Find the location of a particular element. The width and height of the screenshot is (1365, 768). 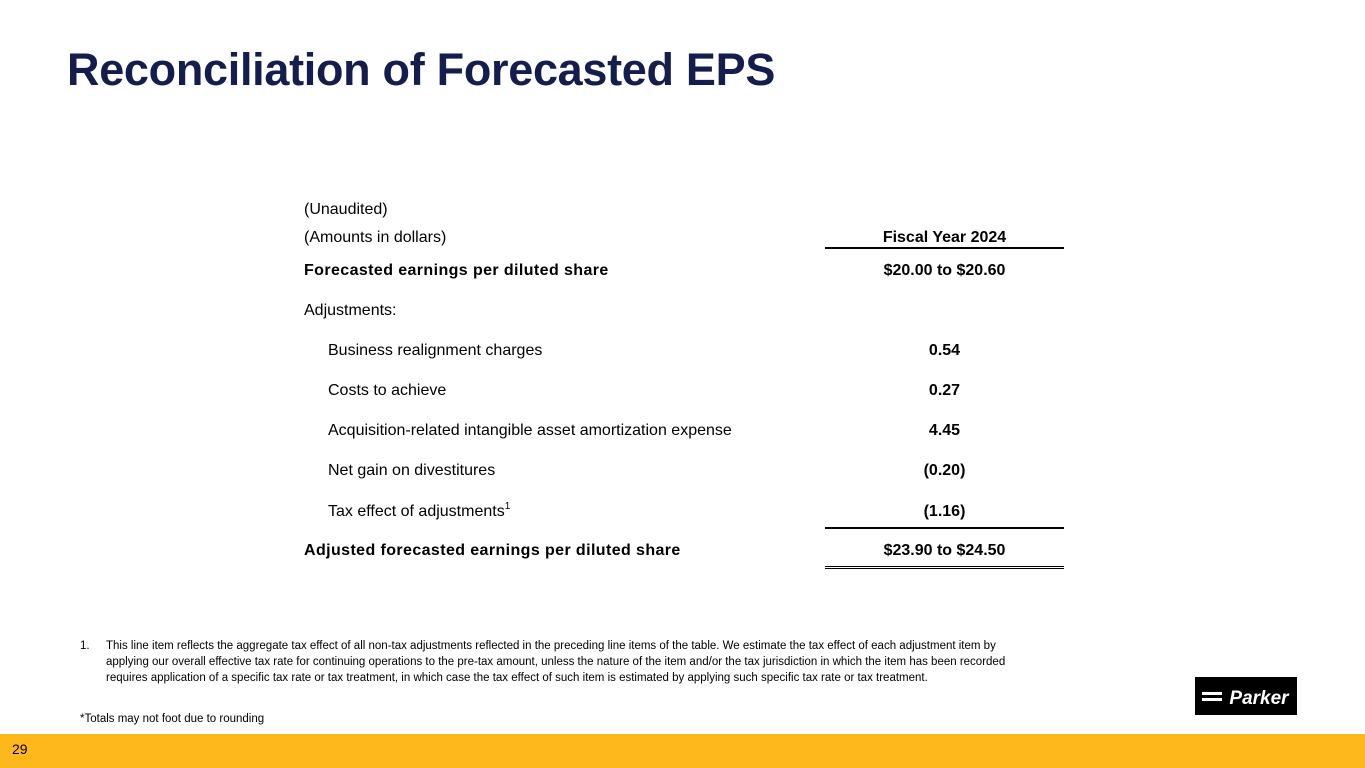

column-header: Fiscal Year 2024 is located at coordinates (944, 237).